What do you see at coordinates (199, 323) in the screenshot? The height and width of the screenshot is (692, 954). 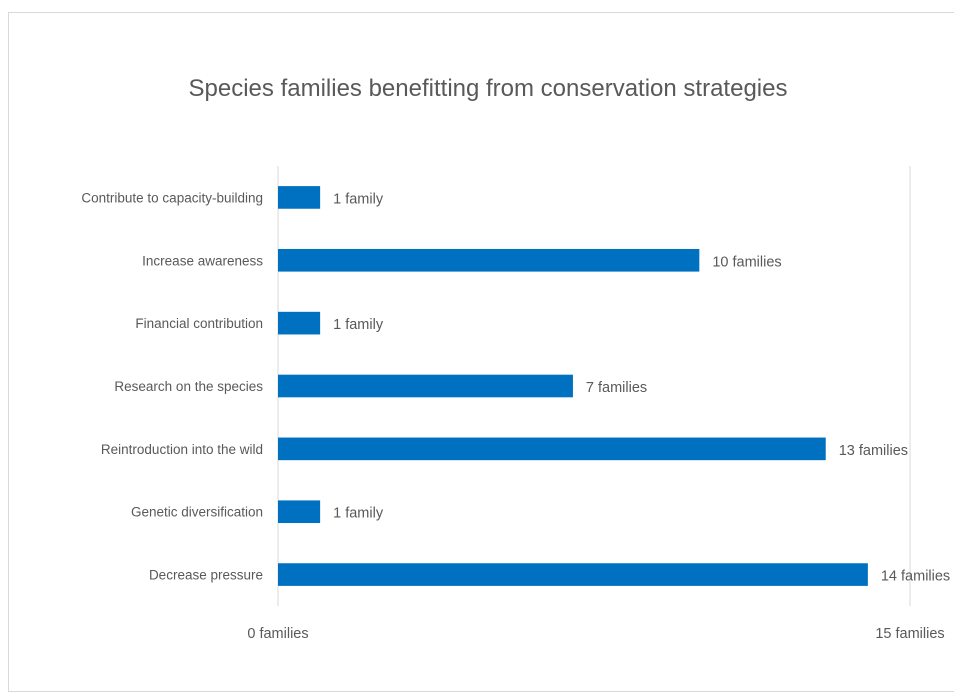 I see `category-label: Financial contribution` at bounding box center [199, 323].